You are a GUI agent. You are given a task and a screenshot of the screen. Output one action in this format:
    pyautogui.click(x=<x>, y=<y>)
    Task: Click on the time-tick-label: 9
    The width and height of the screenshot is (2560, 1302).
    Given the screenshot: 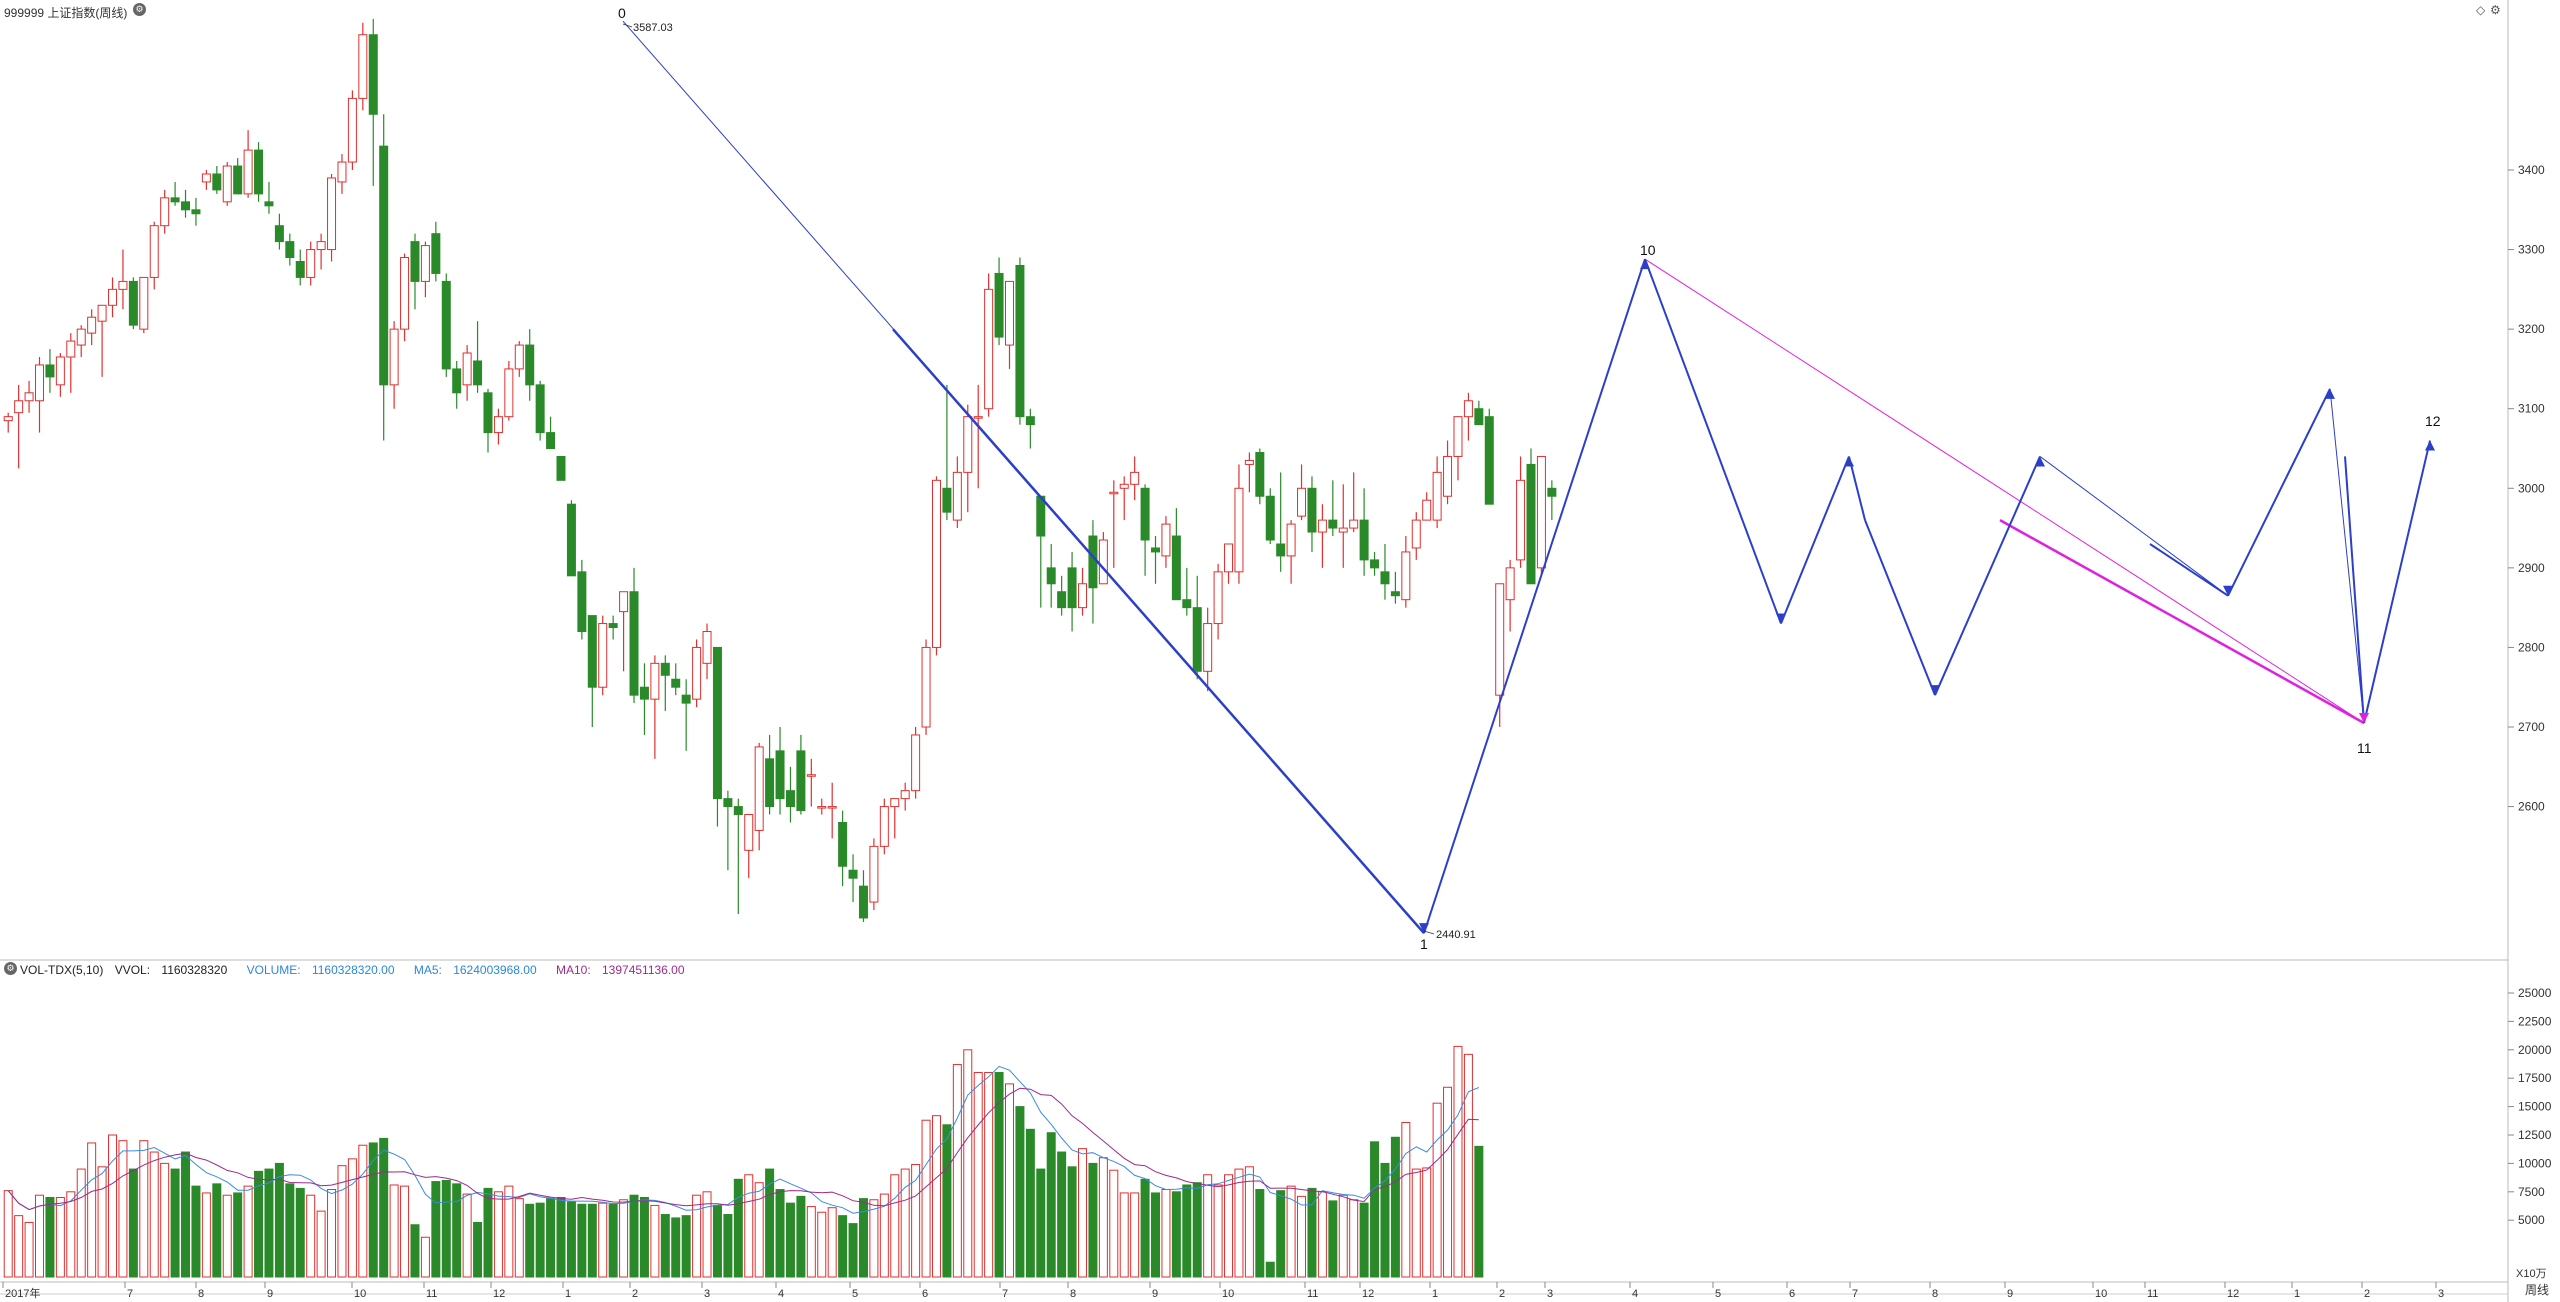 What is the action you would take?
    pyautogui.click(x=2010, y=1294)
    